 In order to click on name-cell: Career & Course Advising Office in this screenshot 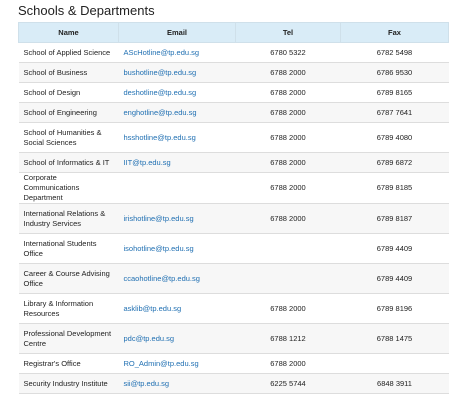, I will do `click(66, 278)`.